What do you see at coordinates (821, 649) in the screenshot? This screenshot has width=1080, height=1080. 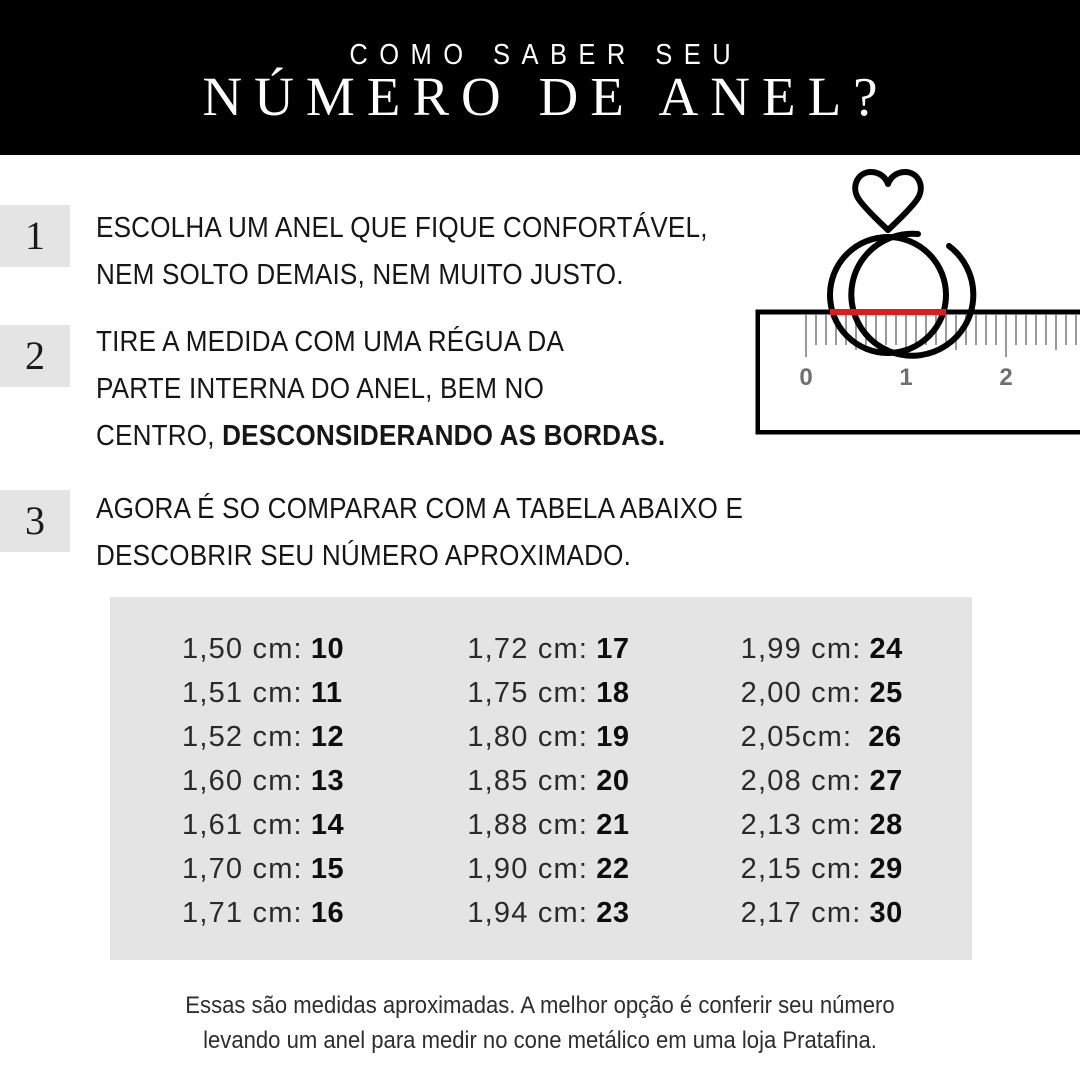 I see `table-row: 1,99 cm: 24` at bounding box center [821, 649].